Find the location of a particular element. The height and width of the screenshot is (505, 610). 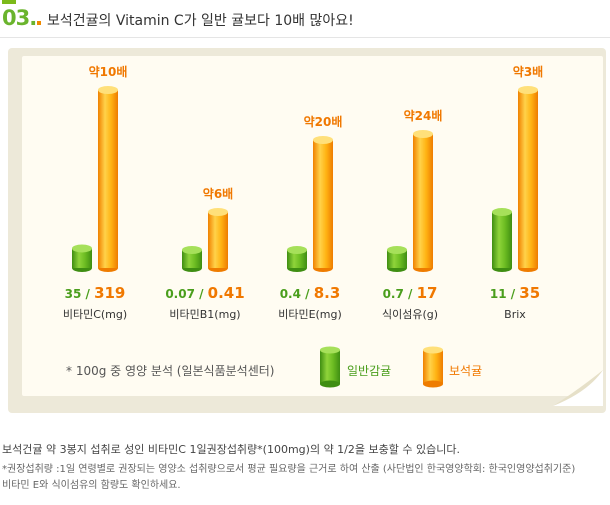

category-label-3: 식이섬유(g) is located at coordinates (410, 314).